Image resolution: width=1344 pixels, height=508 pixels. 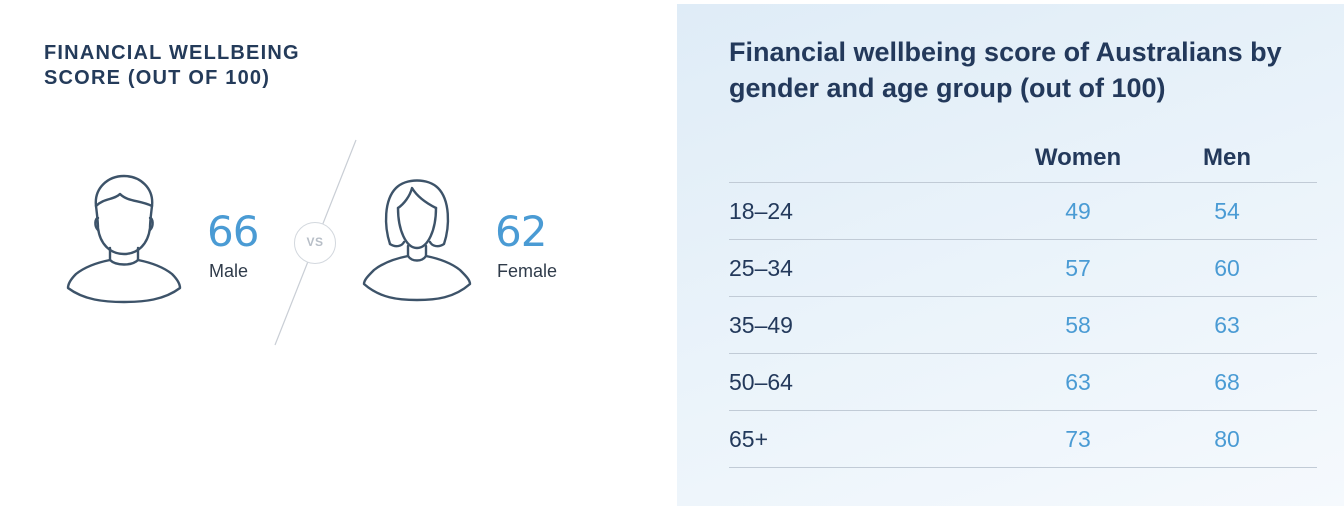 What do you see at coordinates (874, 211) in the screenshot?
I see `age-group-cell: 18–24` at bounding box center [874, 211].